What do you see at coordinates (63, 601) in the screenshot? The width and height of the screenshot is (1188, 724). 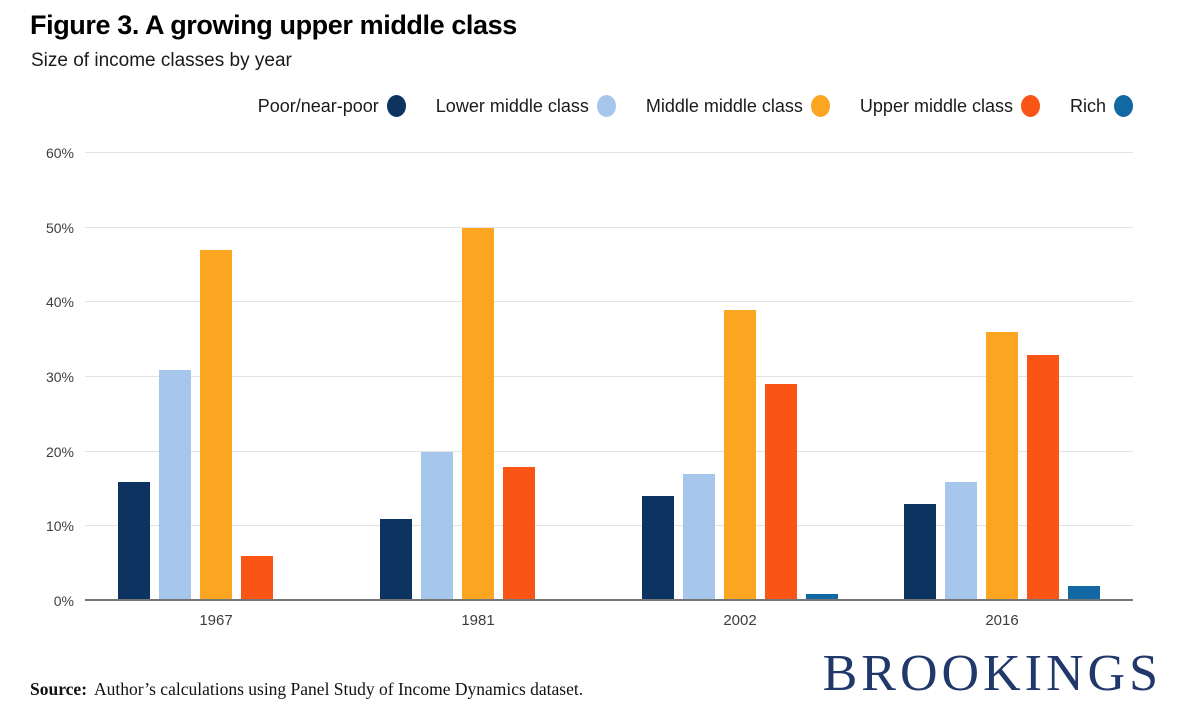 I see `y-tick-label-0: 0%` at bounding box center [63, 601].